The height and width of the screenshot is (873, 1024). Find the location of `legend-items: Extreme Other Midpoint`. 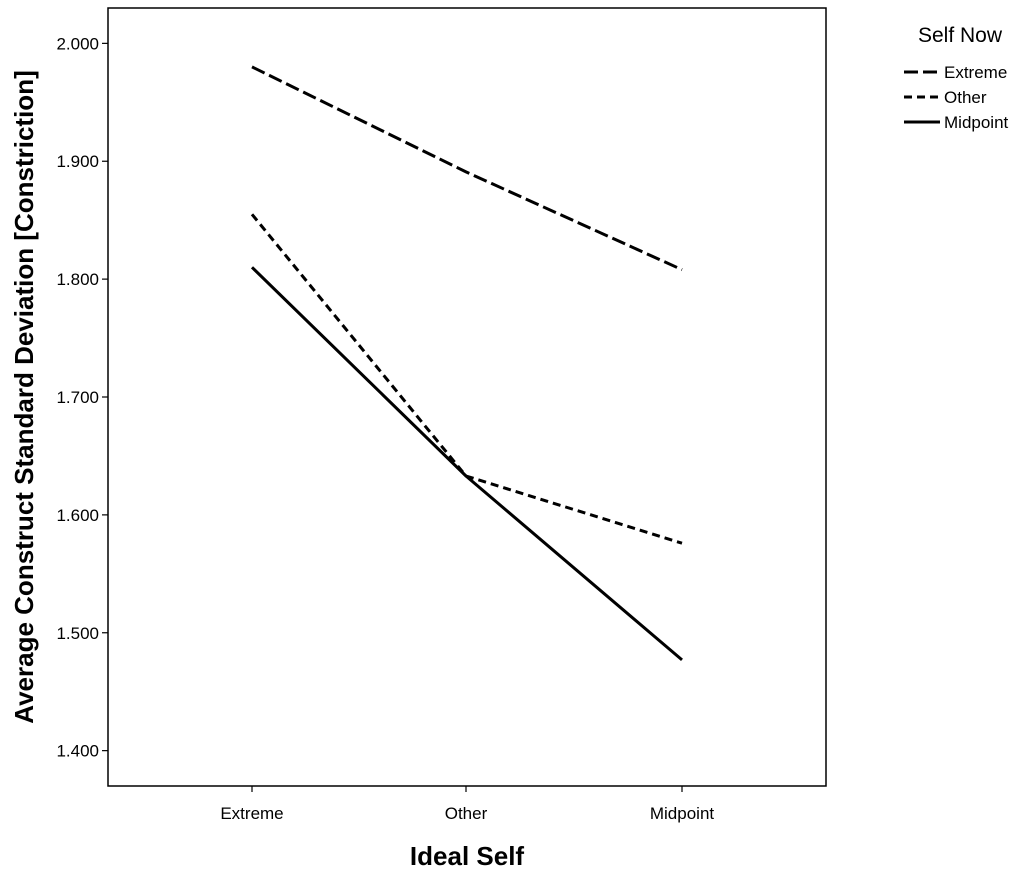

legend-items: Extreme Other Midpoint is located at coordinates (956, 97).